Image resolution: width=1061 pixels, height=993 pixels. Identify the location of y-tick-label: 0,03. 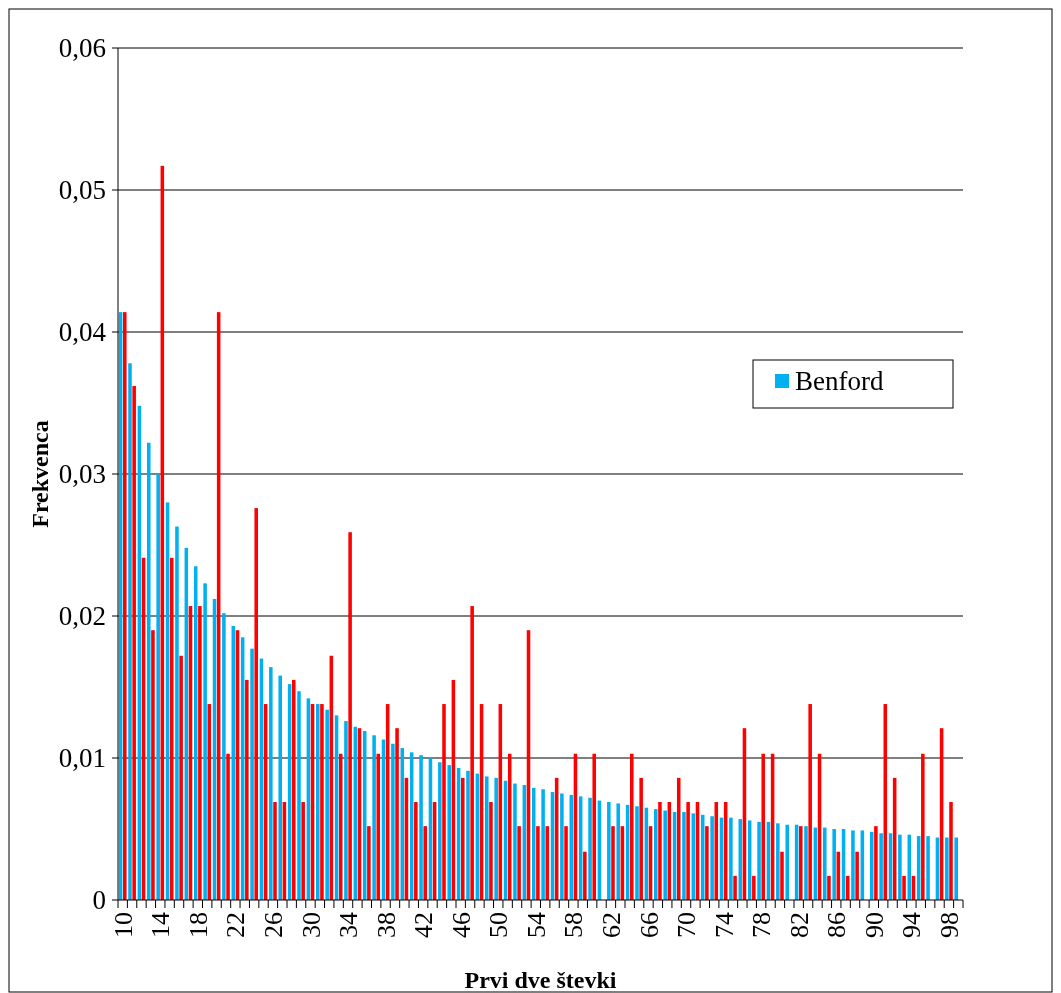
(82, 474).